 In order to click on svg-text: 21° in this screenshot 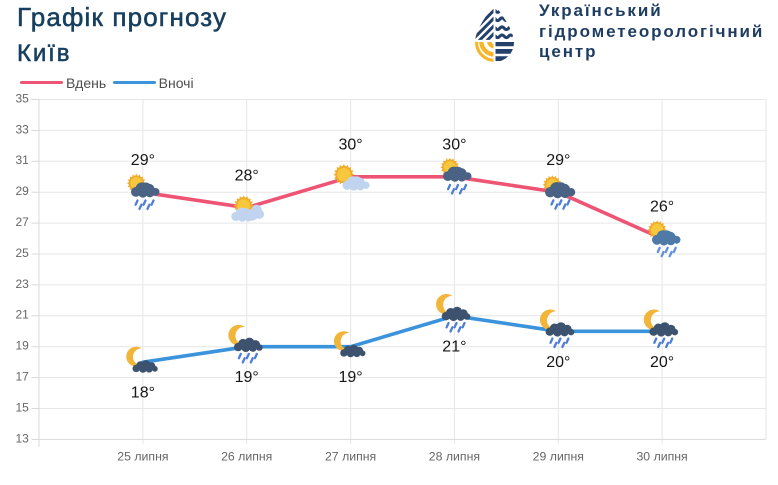, I will do `click(454, 346)`.